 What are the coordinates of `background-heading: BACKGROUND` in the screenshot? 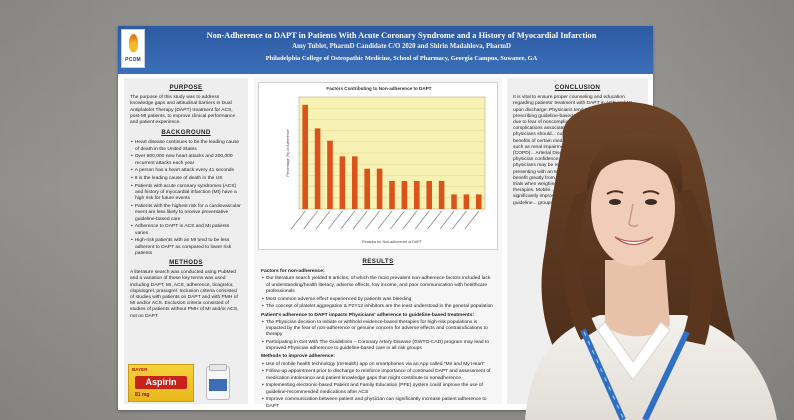 It's located at (186, 133).